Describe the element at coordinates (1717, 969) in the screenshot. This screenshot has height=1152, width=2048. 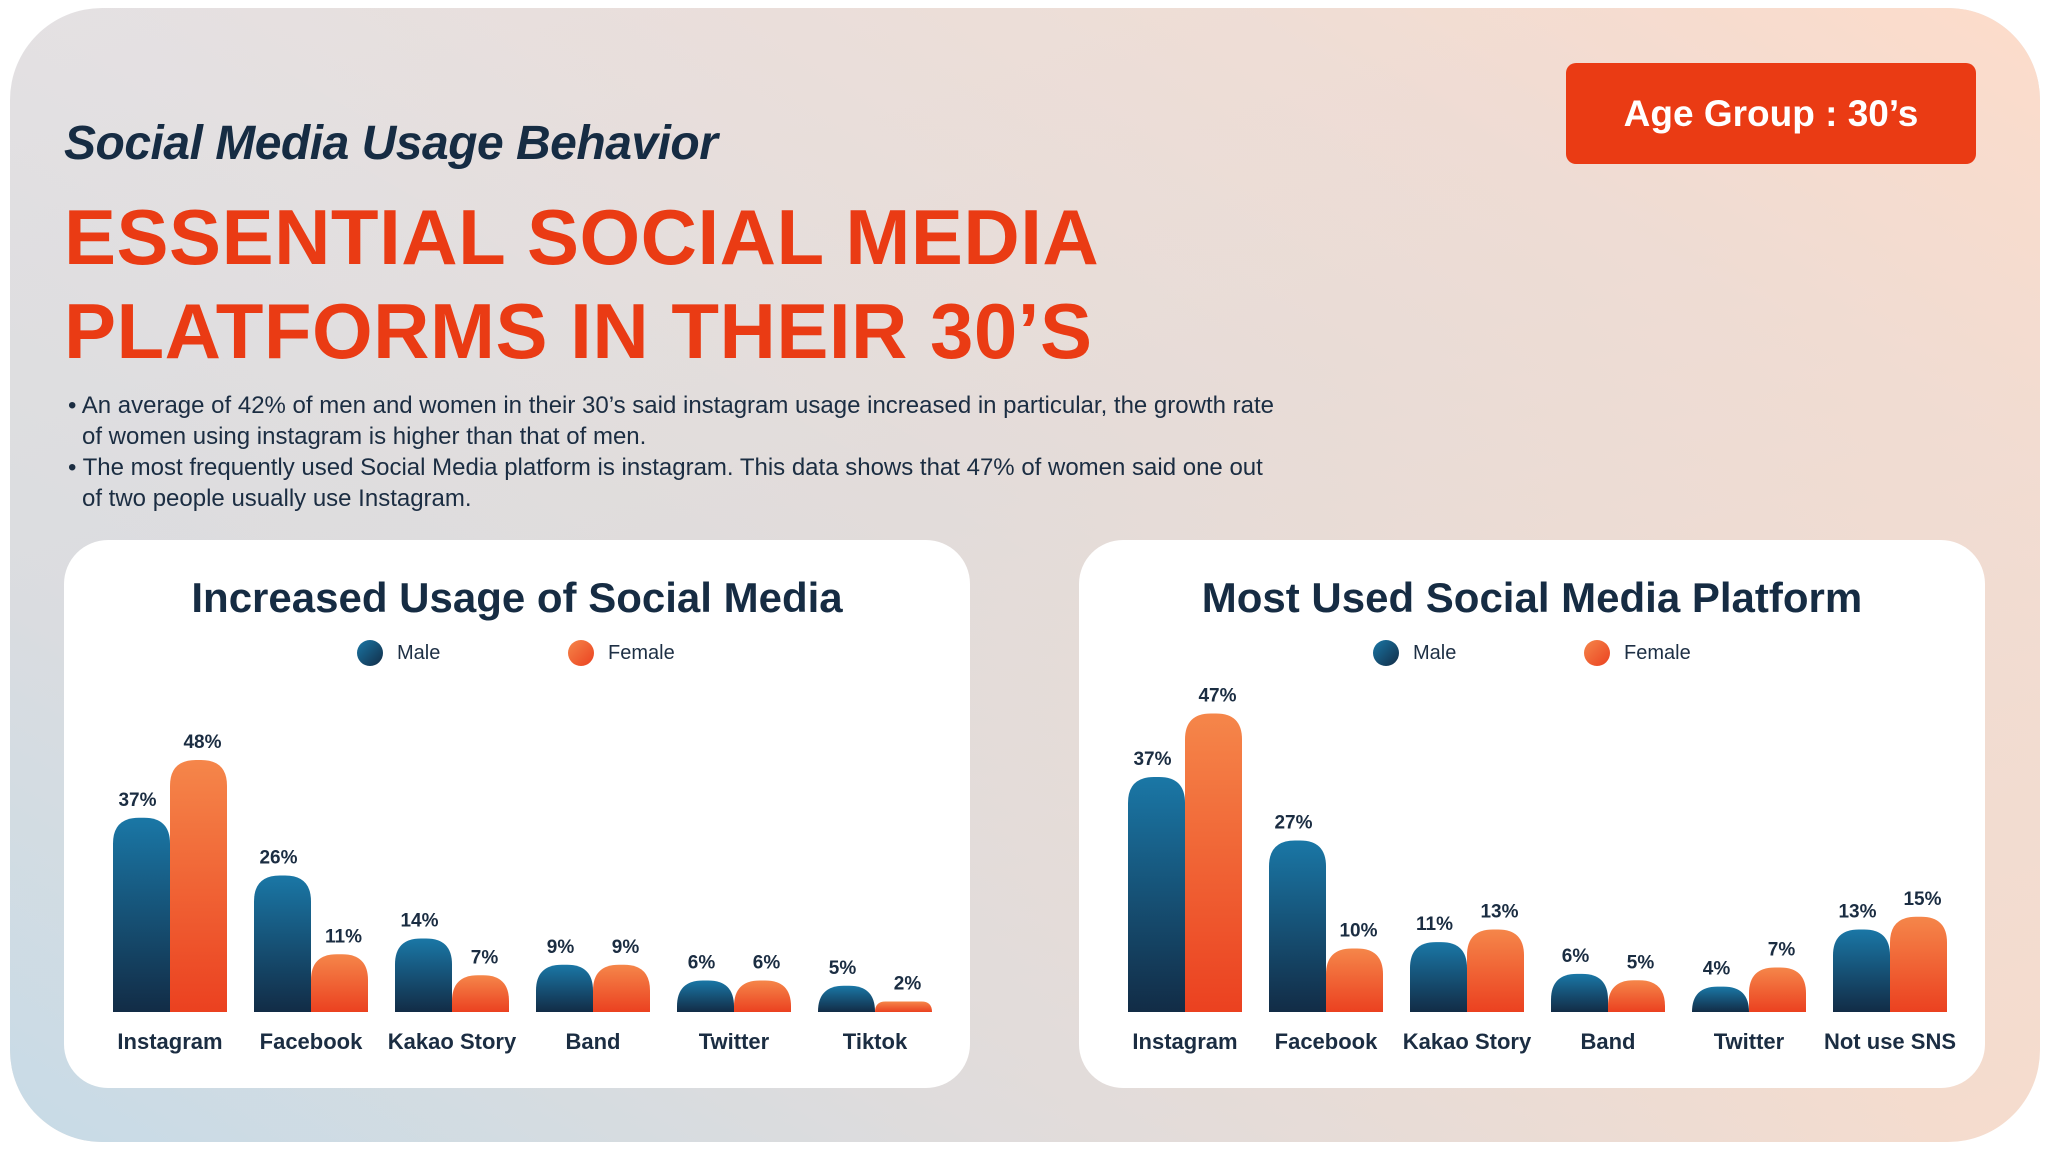
I see `value-label-male: 4%` at that location.